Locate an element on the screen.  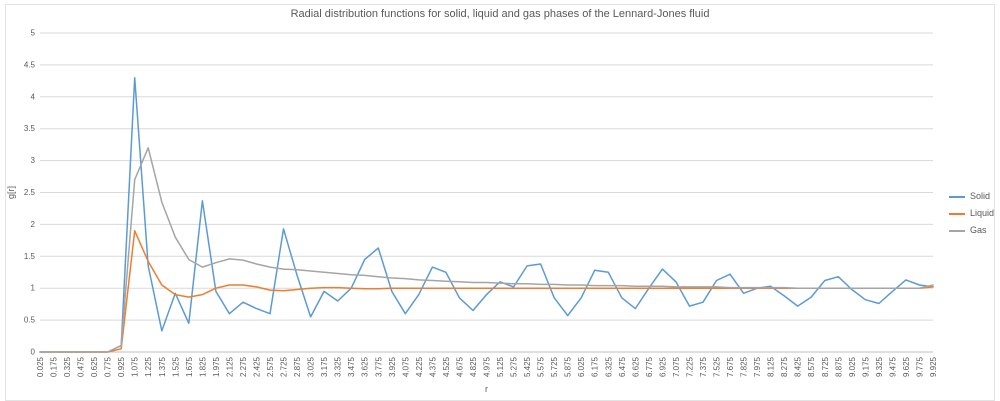
legend-item-solid: Solid is located at coordinates (971, 196).